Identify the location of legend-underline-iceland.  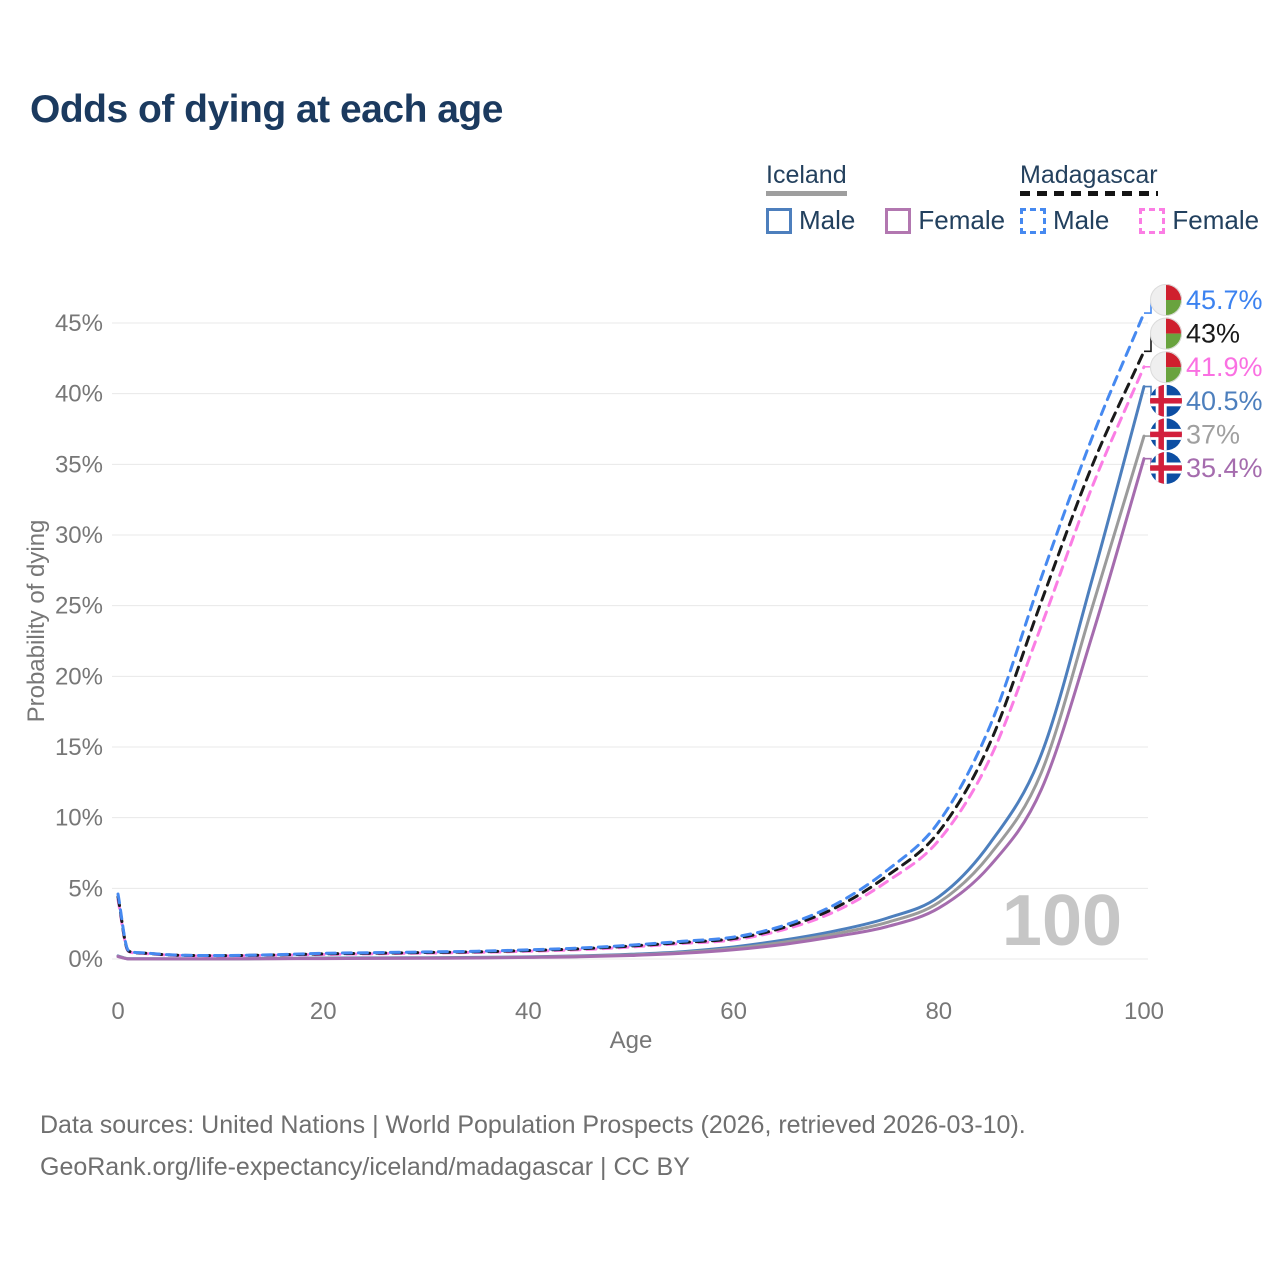
(806, 193).